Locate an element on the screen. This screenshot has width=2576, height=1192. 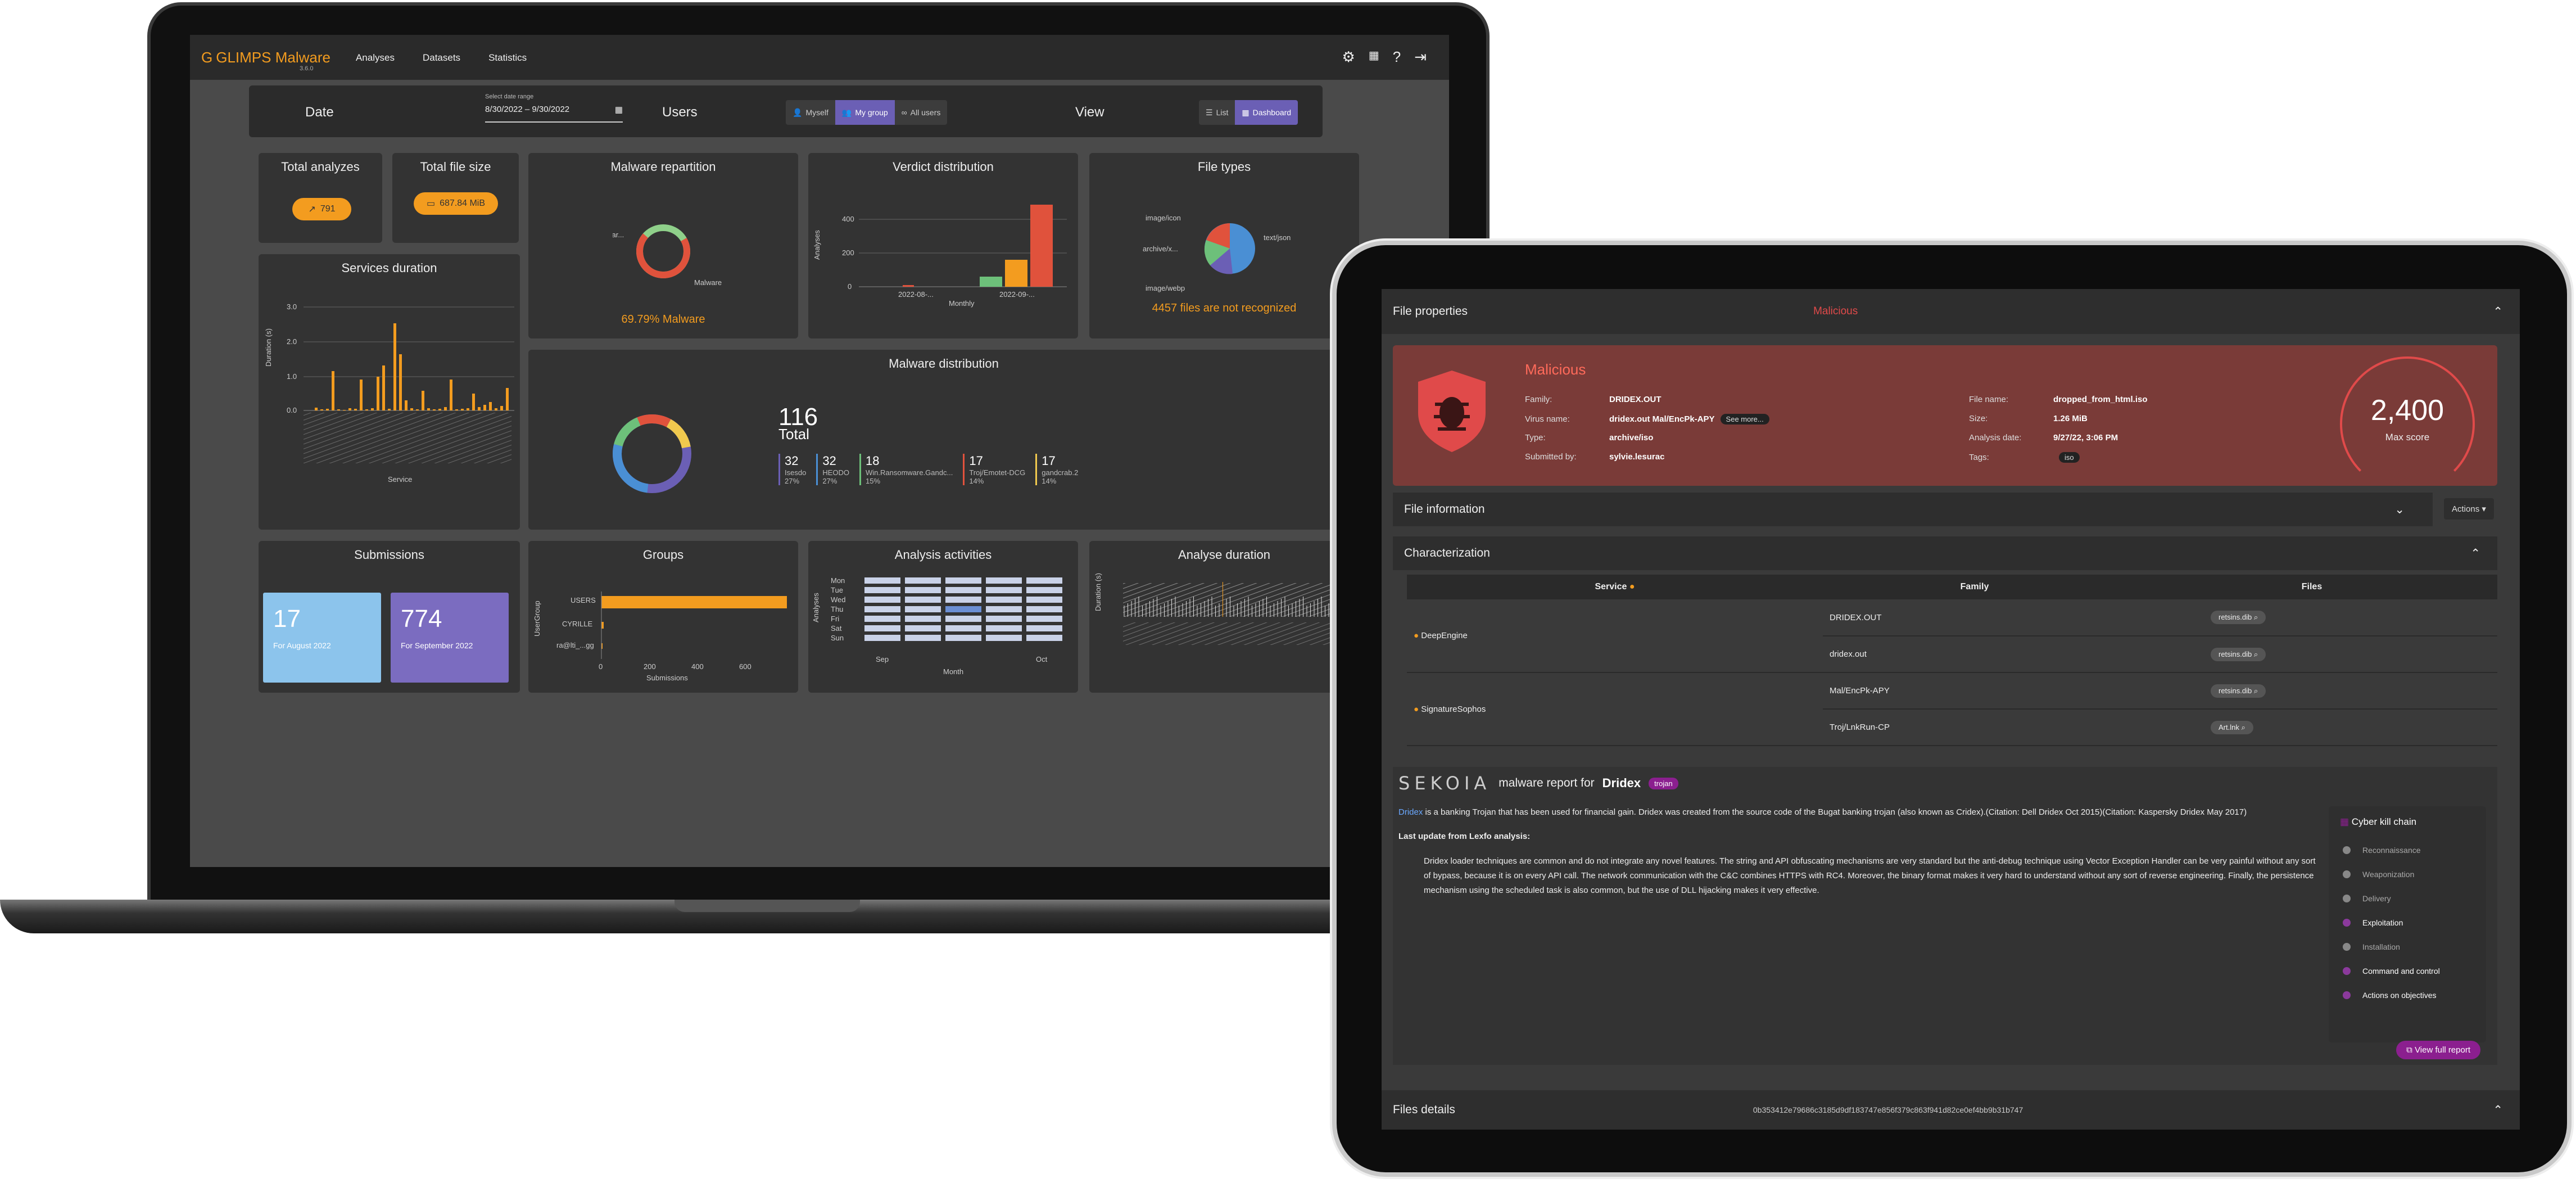
view-full-report-button: ⧉ View full report is located at coordinates (2438, 1050).